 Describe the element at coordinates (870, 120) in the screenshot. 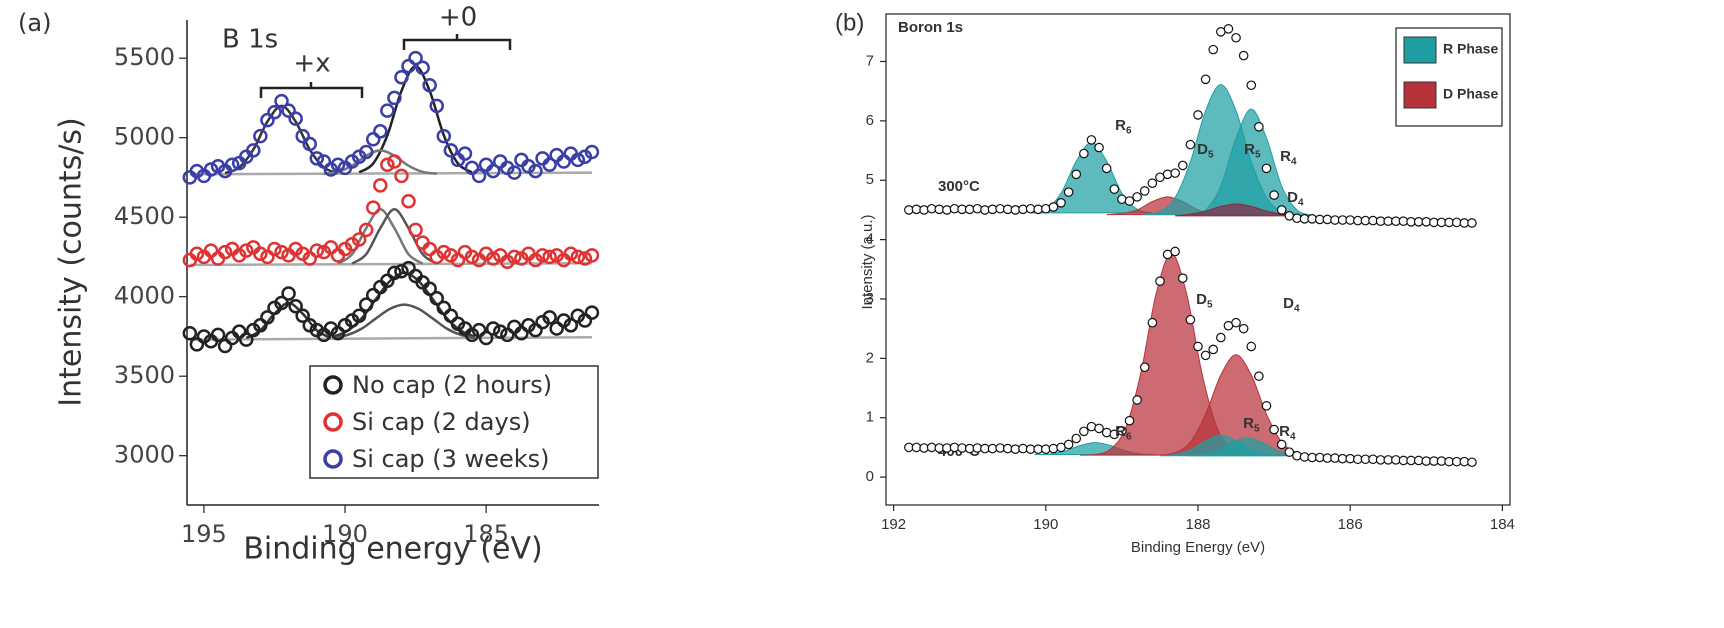

I see `y-tick-label: 6` at that location.